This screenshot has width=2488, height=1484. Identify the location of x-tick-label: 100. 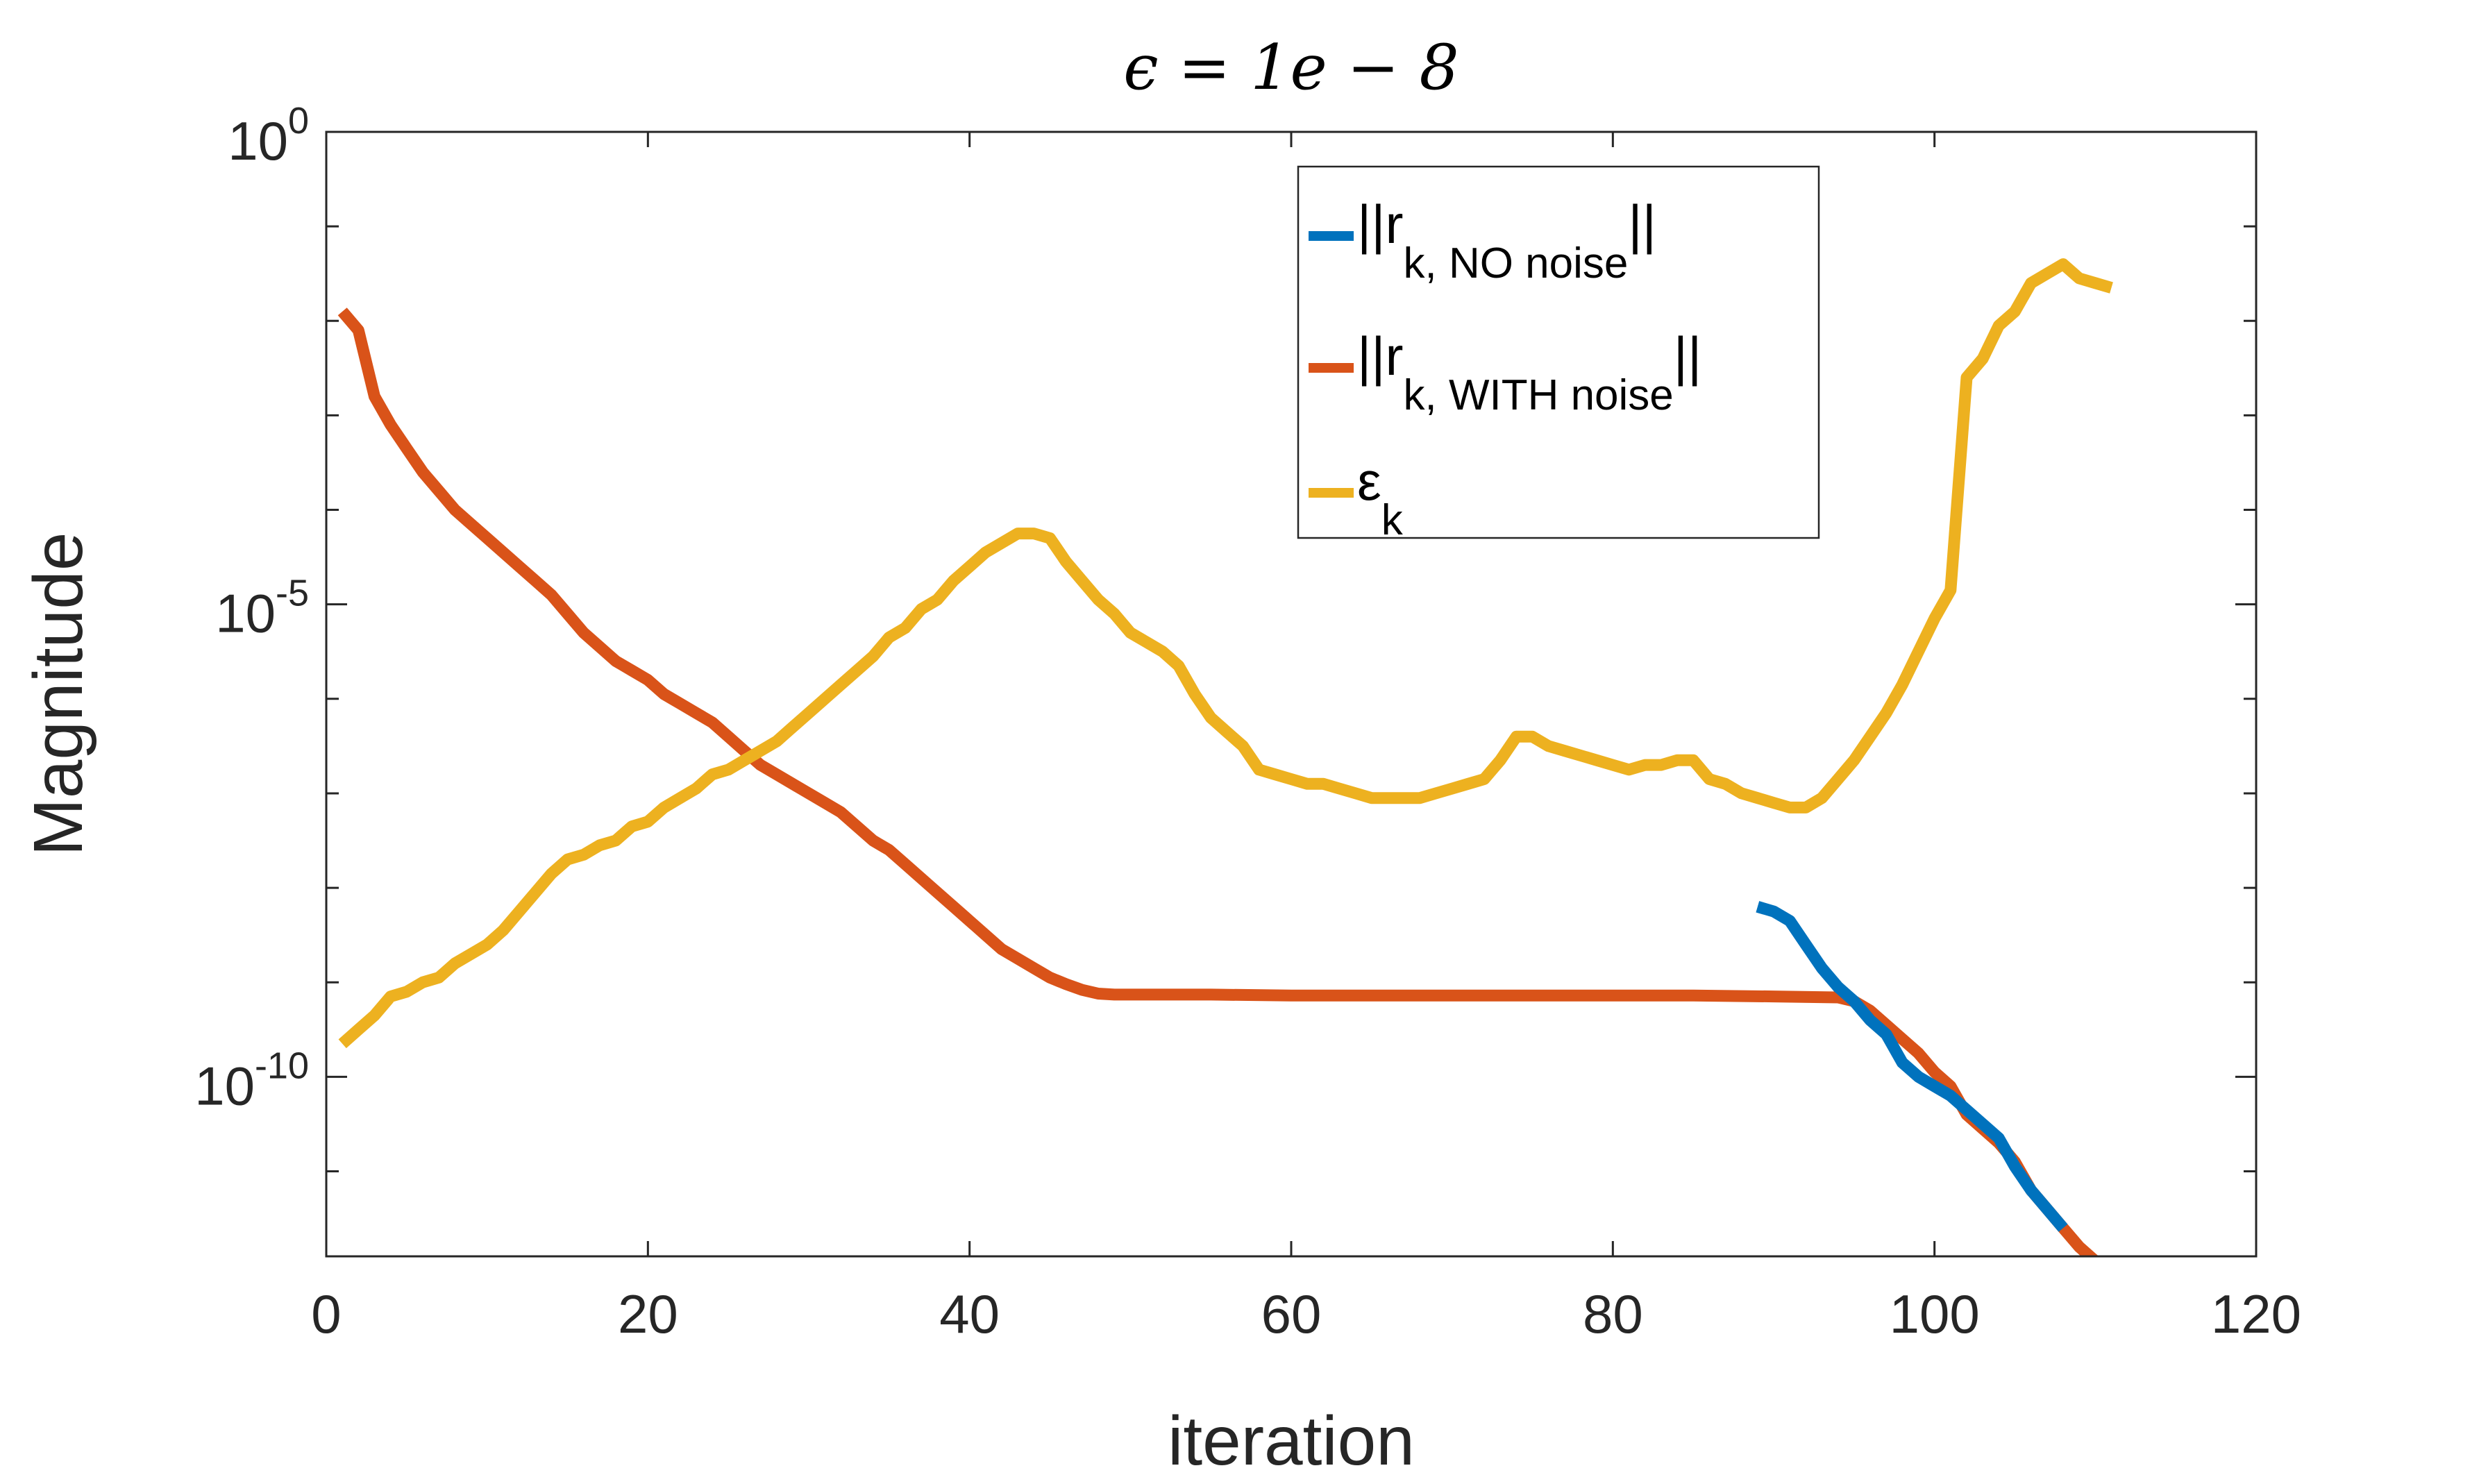
(1935, 1313).